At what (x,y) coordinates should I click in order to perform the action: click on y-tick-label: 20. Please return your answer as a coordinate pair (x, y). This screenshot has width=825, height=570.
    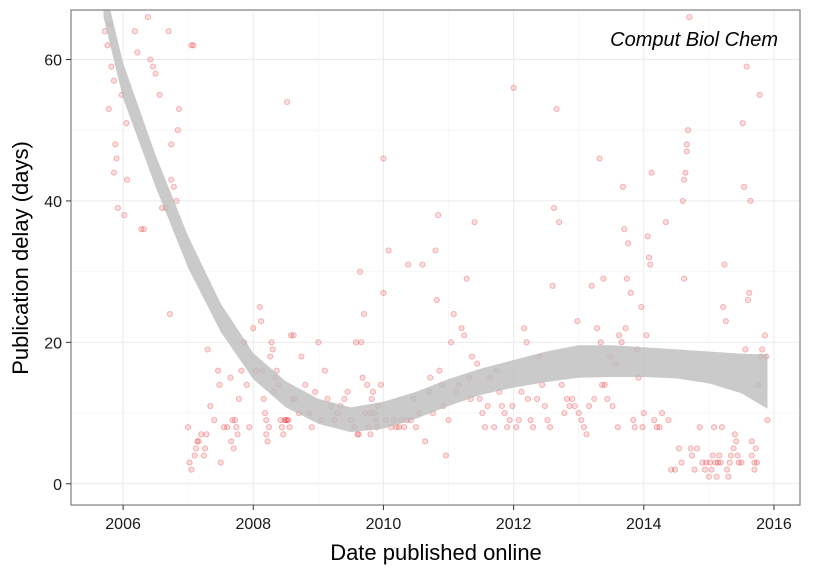
    Looking at the image, I should click on (53, 343).